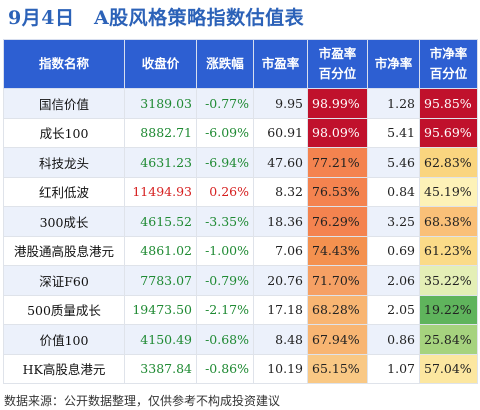  I want to click on pb-cell: 0.86, so click(393, 339).